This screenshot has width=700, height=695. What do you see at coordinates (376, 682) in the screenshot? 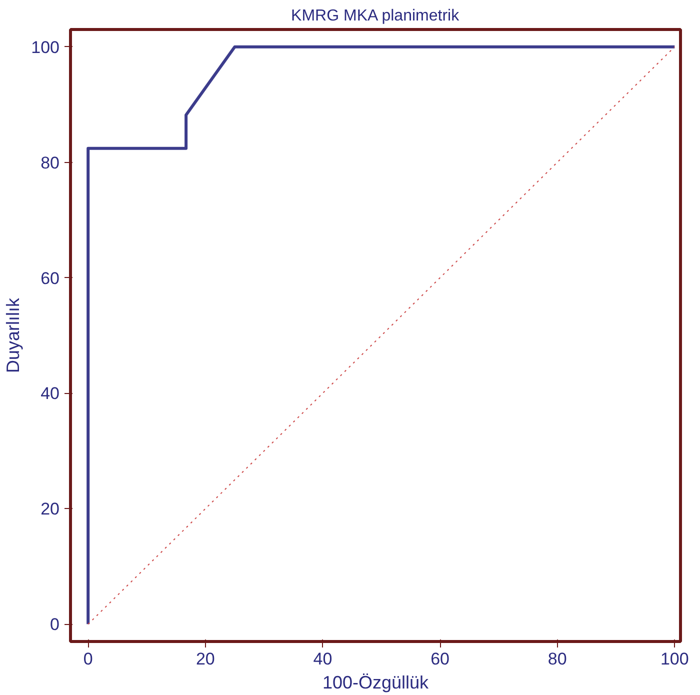
I see `x-axis-title: 100-Özgüllük` at bounding box center [376, 682].